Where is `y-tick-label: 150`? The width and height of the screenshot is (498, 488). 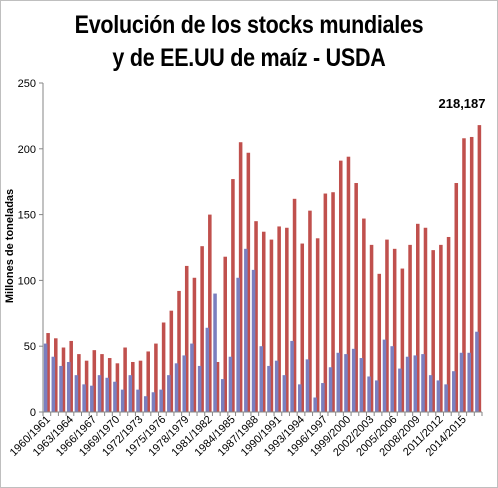 y-tick-label: 150 is located at coordinates (27, 216).